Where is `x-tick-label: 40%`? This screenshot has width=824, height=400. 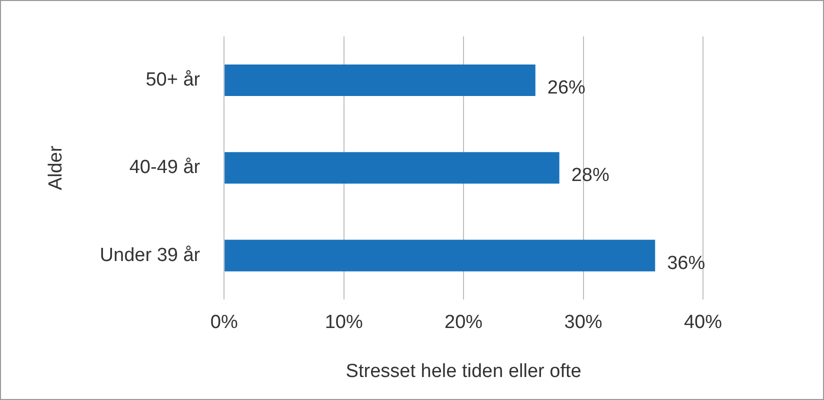
x-tick-label: 40% is located at coordinates (703, 323).